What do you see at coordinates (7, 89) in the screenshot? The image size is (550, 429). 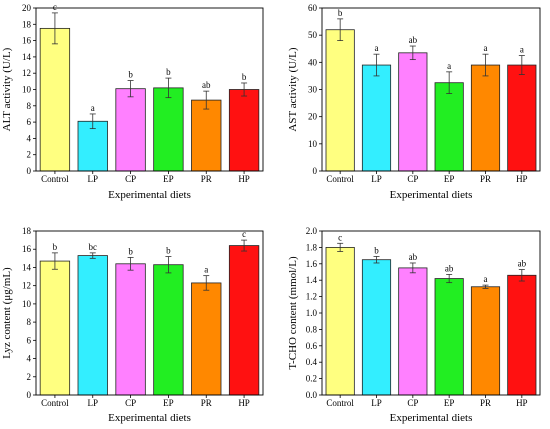 I see `y-axis-label: ALT activity (U/L)` at bounding box center [7, 89].